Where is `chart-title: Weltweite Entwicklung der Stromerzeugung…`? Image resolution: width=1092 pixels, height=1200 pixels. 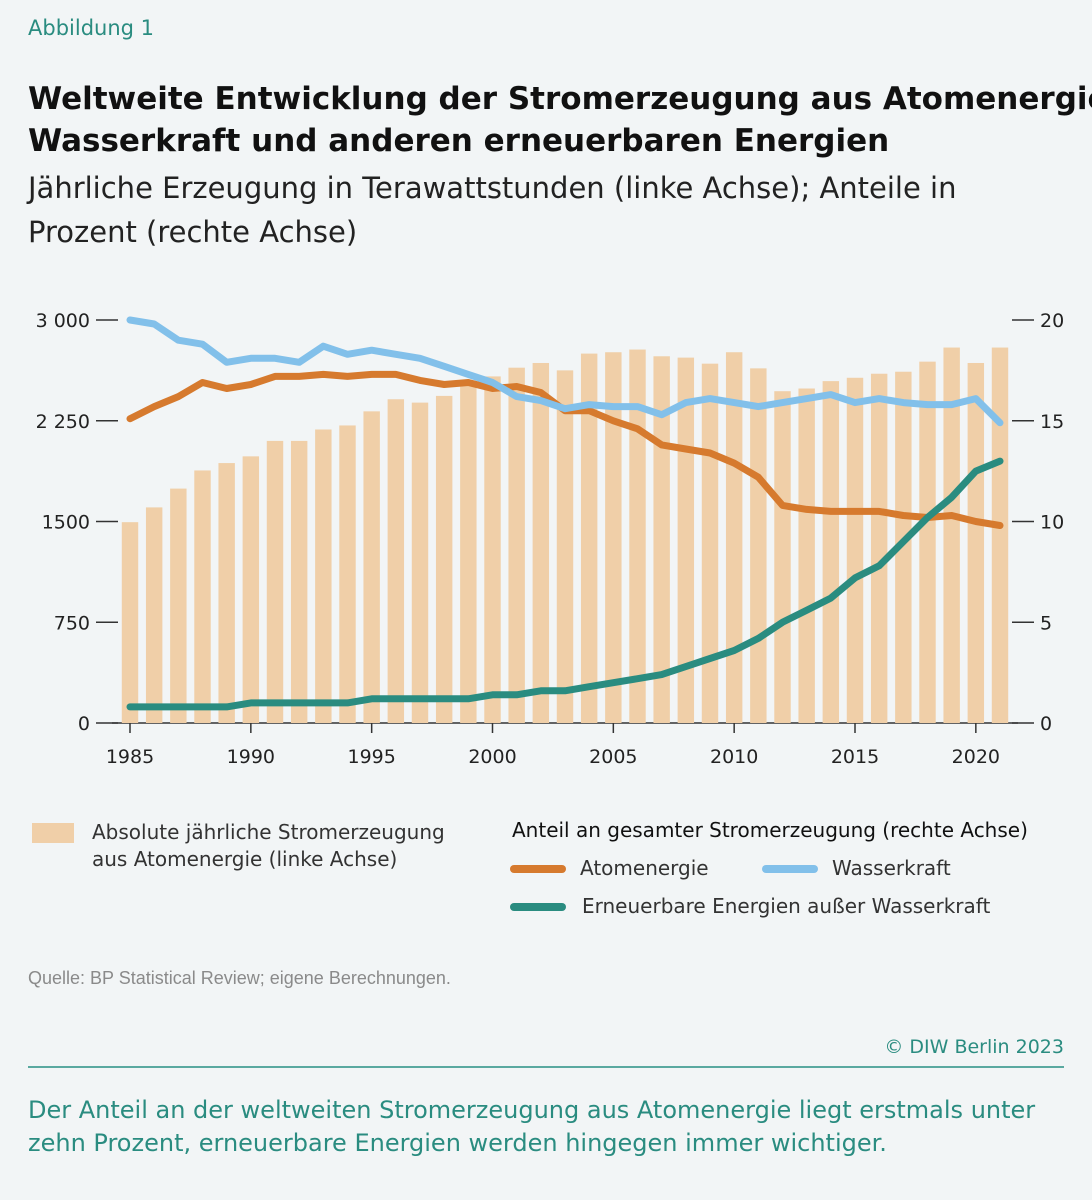
chart-title: Weltweite Entwicklung der Stromerzeugung… is located at coordinates (560, 120).